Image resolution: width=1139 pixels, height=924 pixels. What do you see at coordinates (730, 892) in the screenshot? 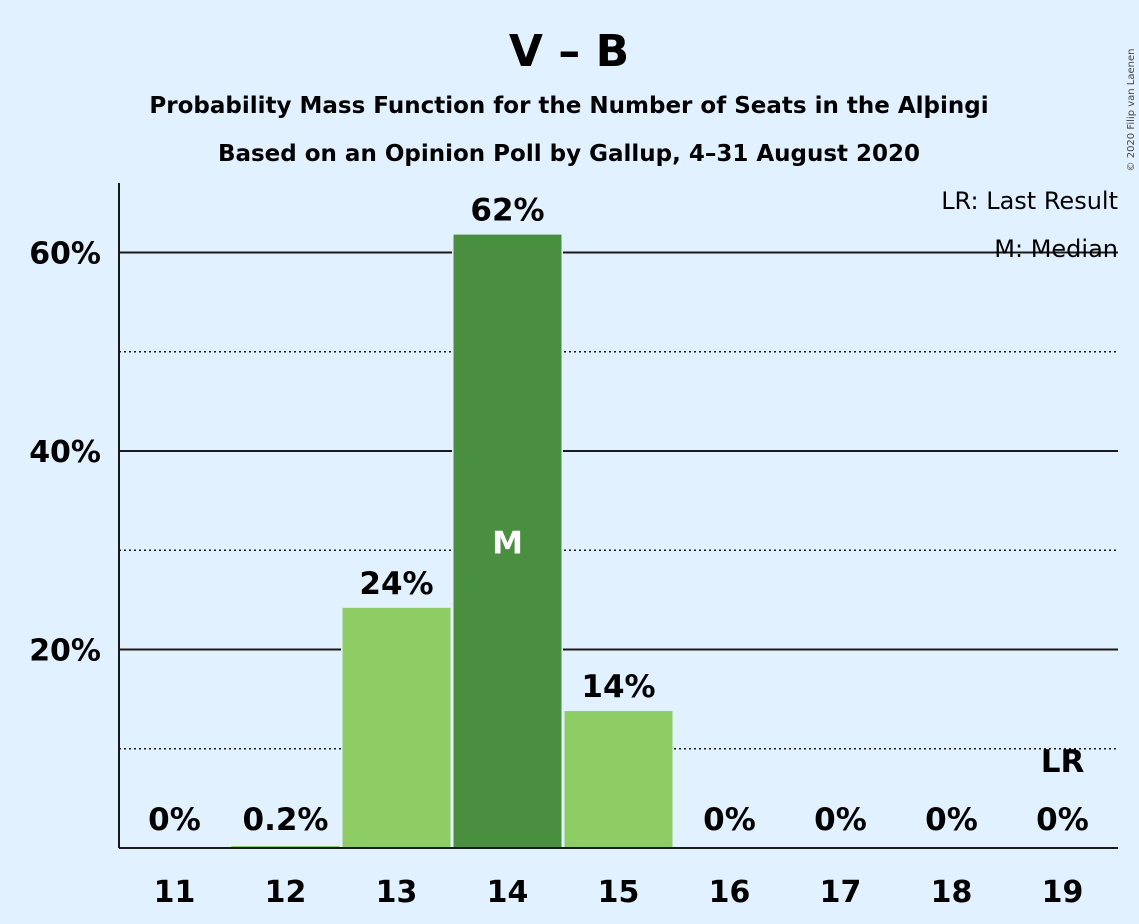
I see `x-tick-label-16: 16` at bounding box center [730, 892].